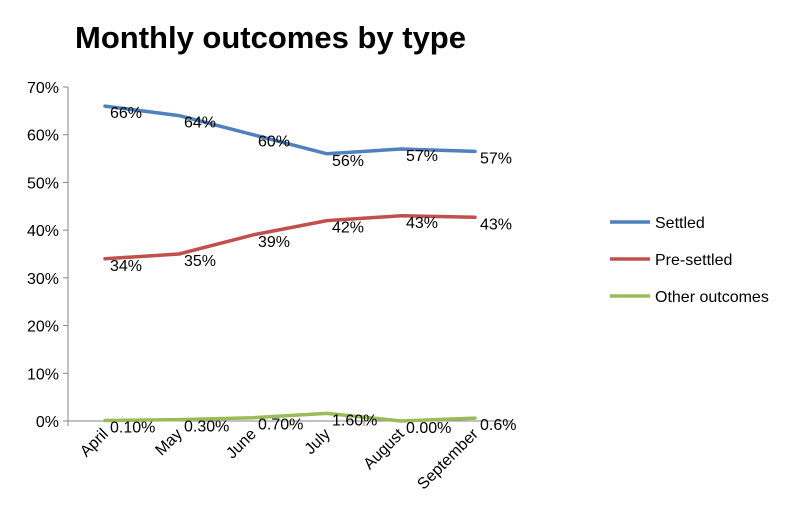  What do you see at coordinates (126, 266) in the screenshot?
I see `data-label: 34%` at bounding box center [126, 266].